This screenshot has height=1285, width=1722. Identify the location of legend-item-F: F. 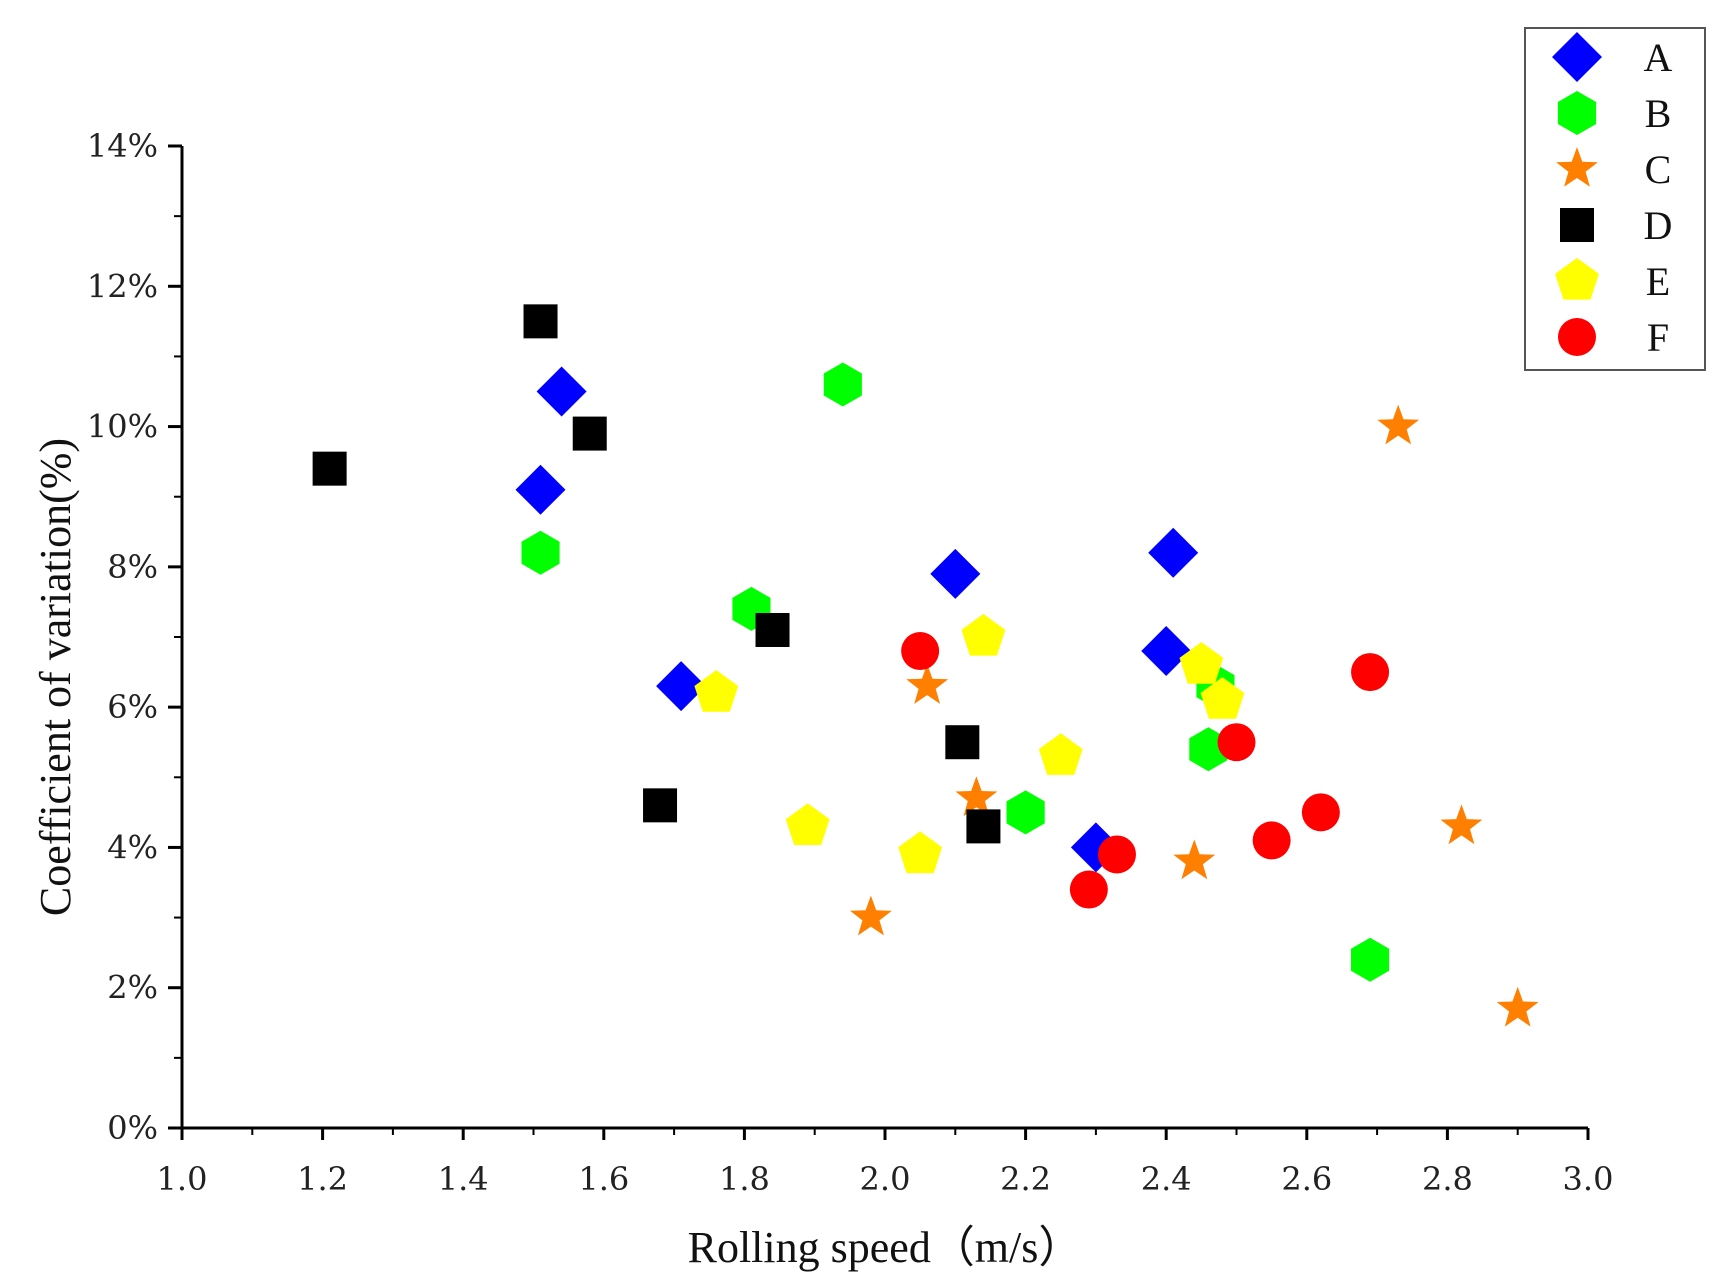
(1613, 337).